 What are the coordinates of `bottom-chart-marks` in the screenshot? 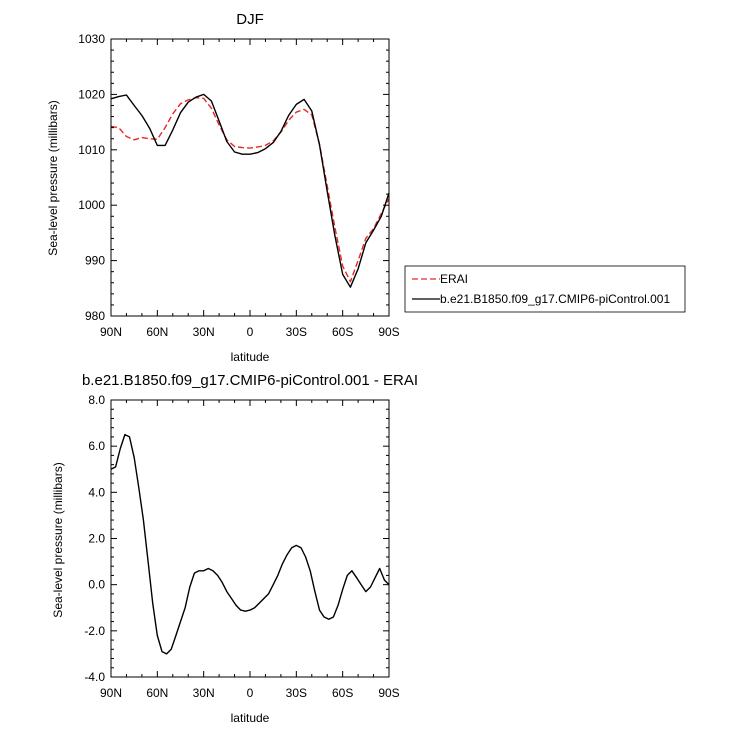 It's located at (250, 544).